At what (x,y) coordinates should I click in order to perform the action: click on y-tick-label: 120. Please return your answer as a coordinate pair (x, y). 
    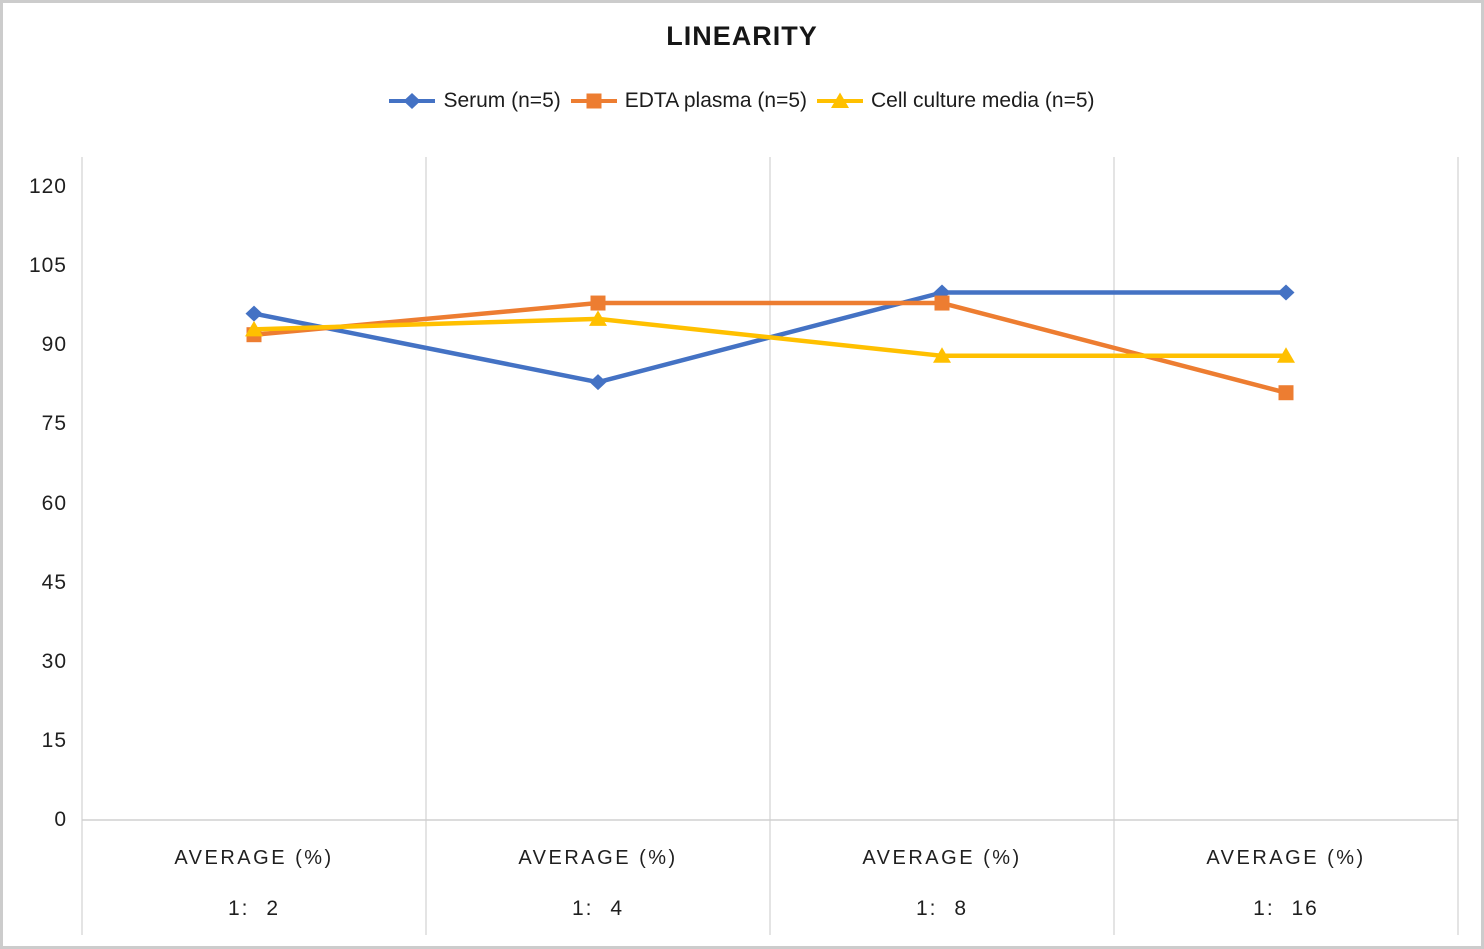
    Looking at the image, I should click on (47, 186).